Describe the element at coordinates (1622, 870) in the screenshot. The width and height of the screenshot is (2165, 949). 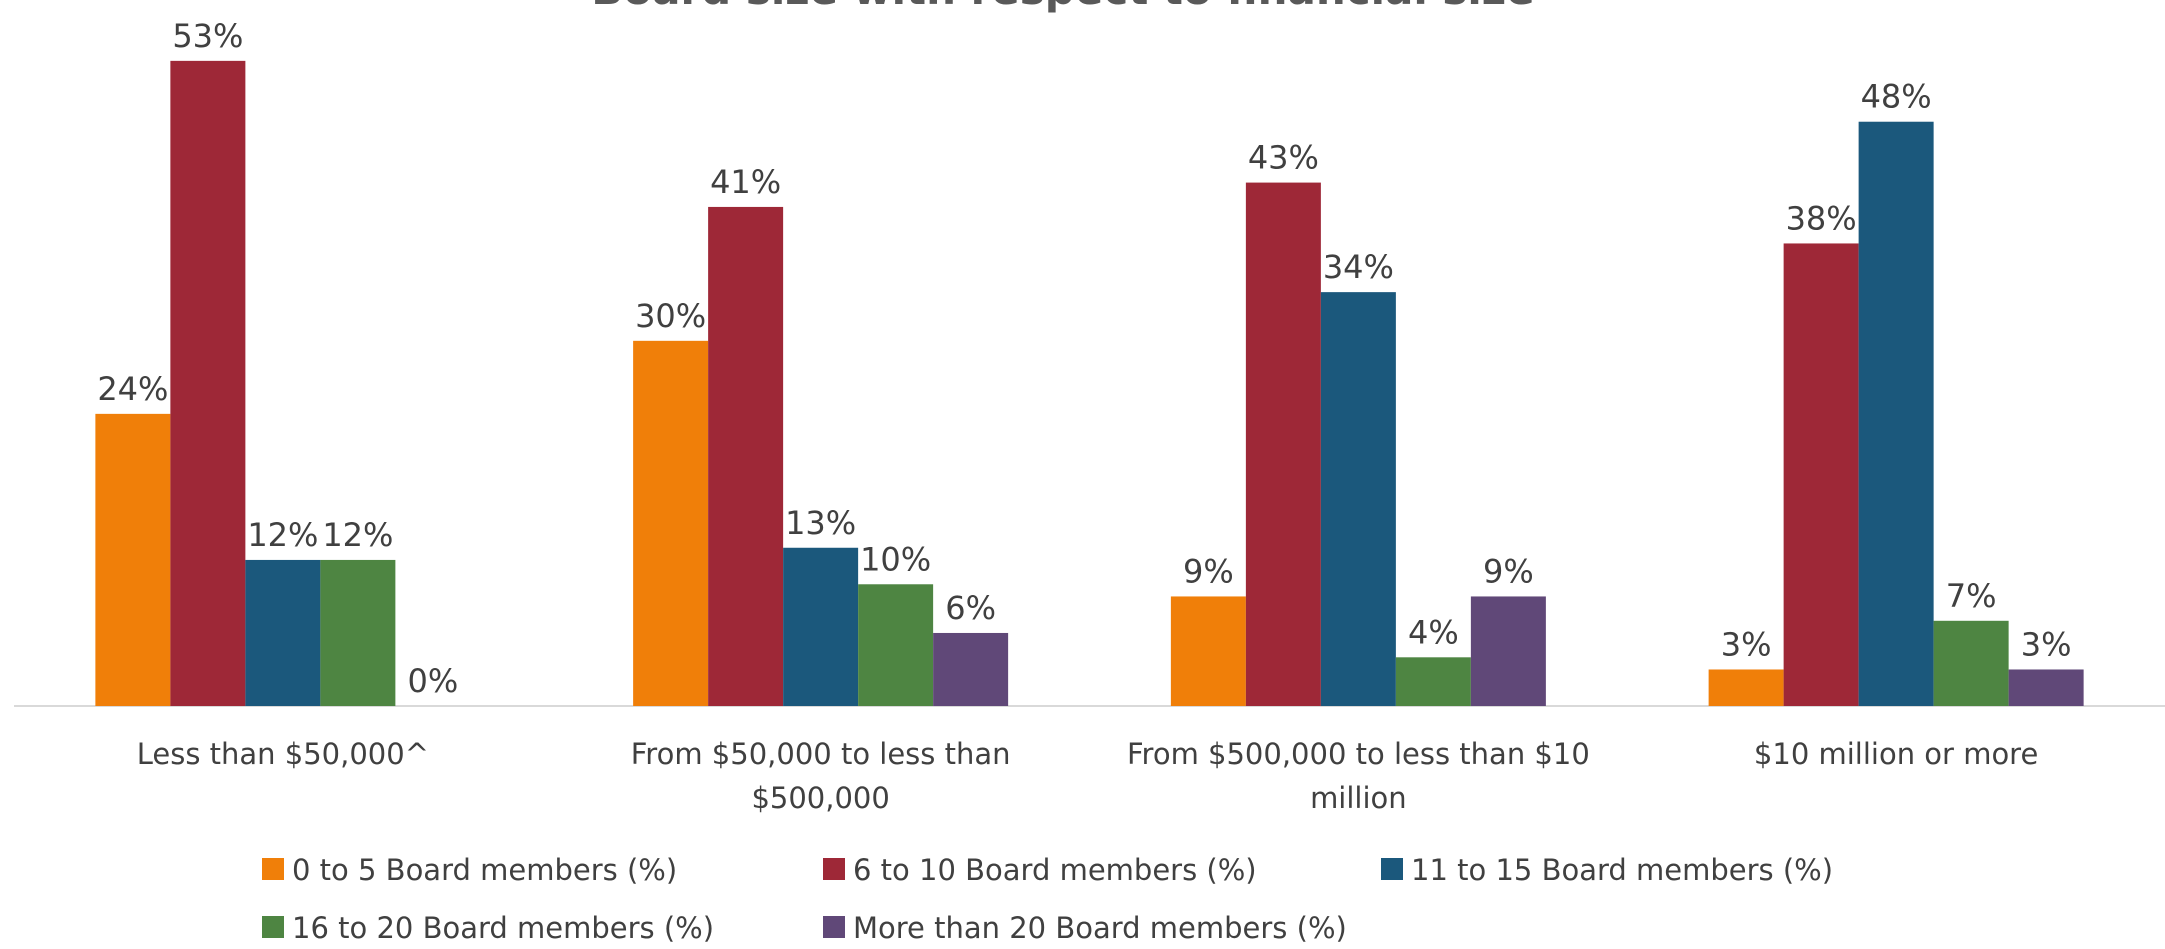
I see `legend-label: 11 to 15 Board members (%)` at that location.